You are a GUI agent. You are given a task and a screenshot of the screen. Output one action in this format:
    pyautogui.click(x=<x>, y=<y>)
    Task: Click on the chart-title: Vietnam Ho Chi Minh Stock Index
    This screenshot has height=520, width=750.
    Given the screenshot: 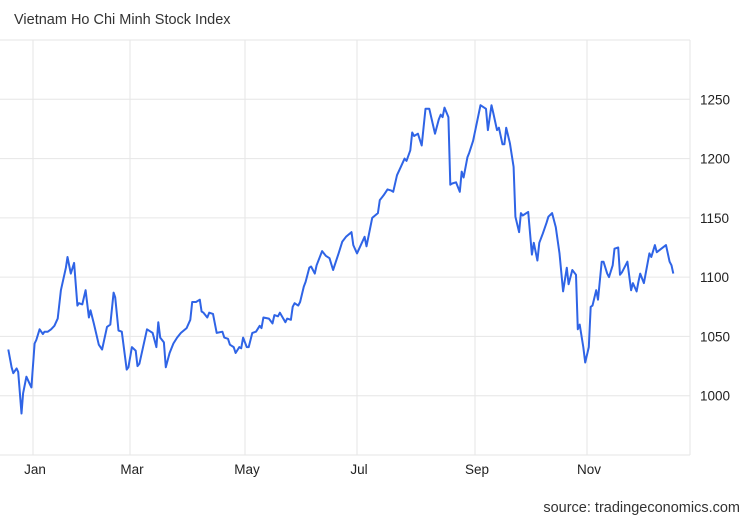 What is the action you would take?
    pyautogui.click(x=122, y=20)
    